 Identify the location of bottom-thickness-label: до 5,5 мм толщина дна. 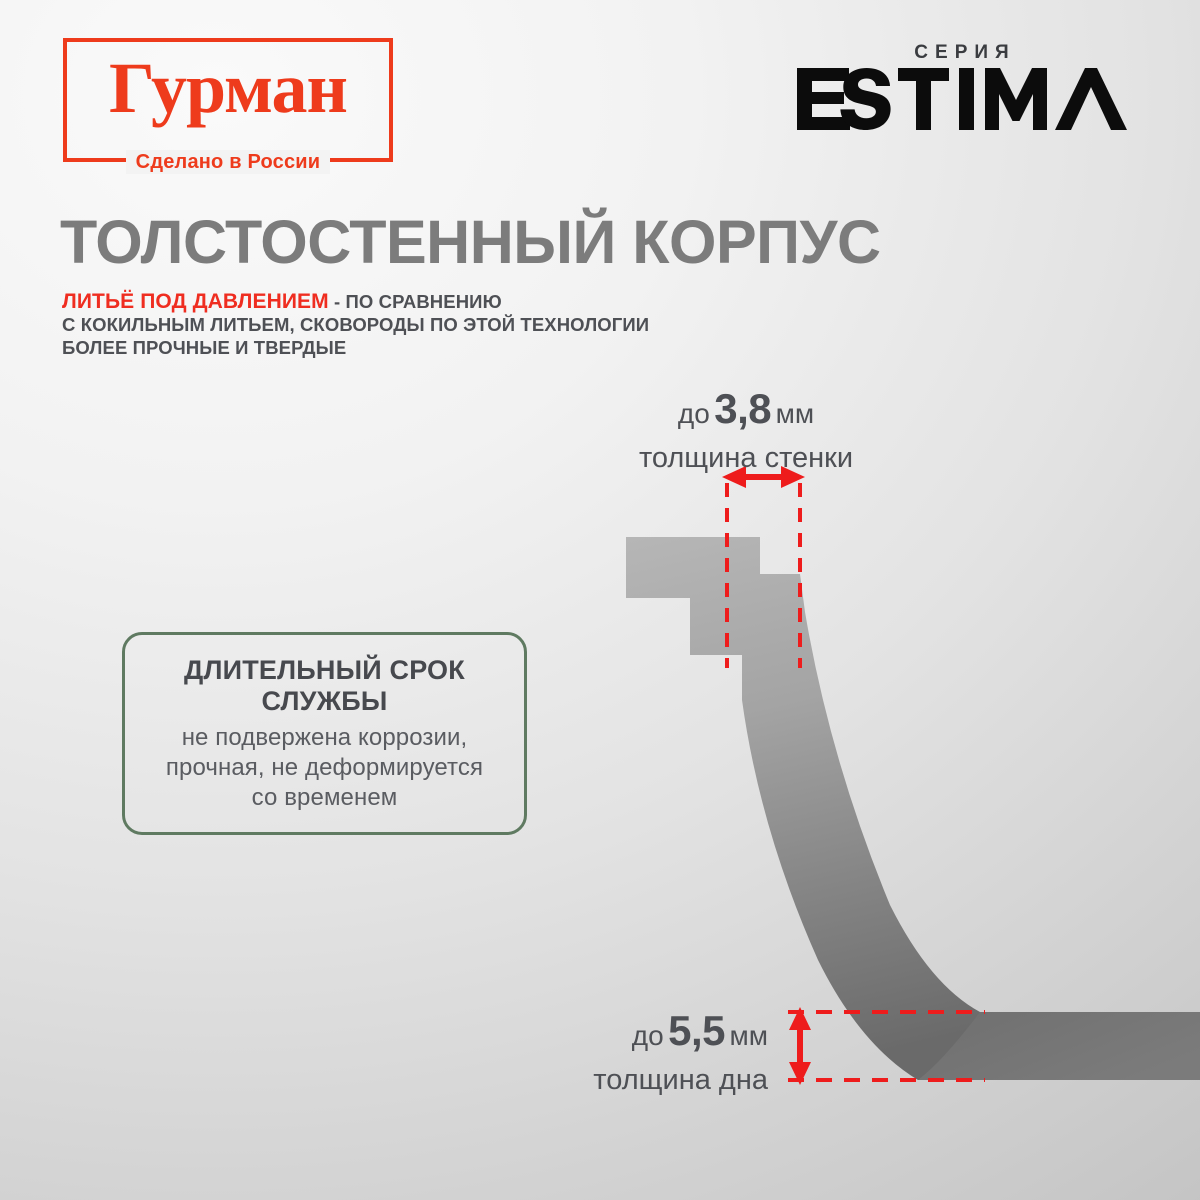
(618, 1056).